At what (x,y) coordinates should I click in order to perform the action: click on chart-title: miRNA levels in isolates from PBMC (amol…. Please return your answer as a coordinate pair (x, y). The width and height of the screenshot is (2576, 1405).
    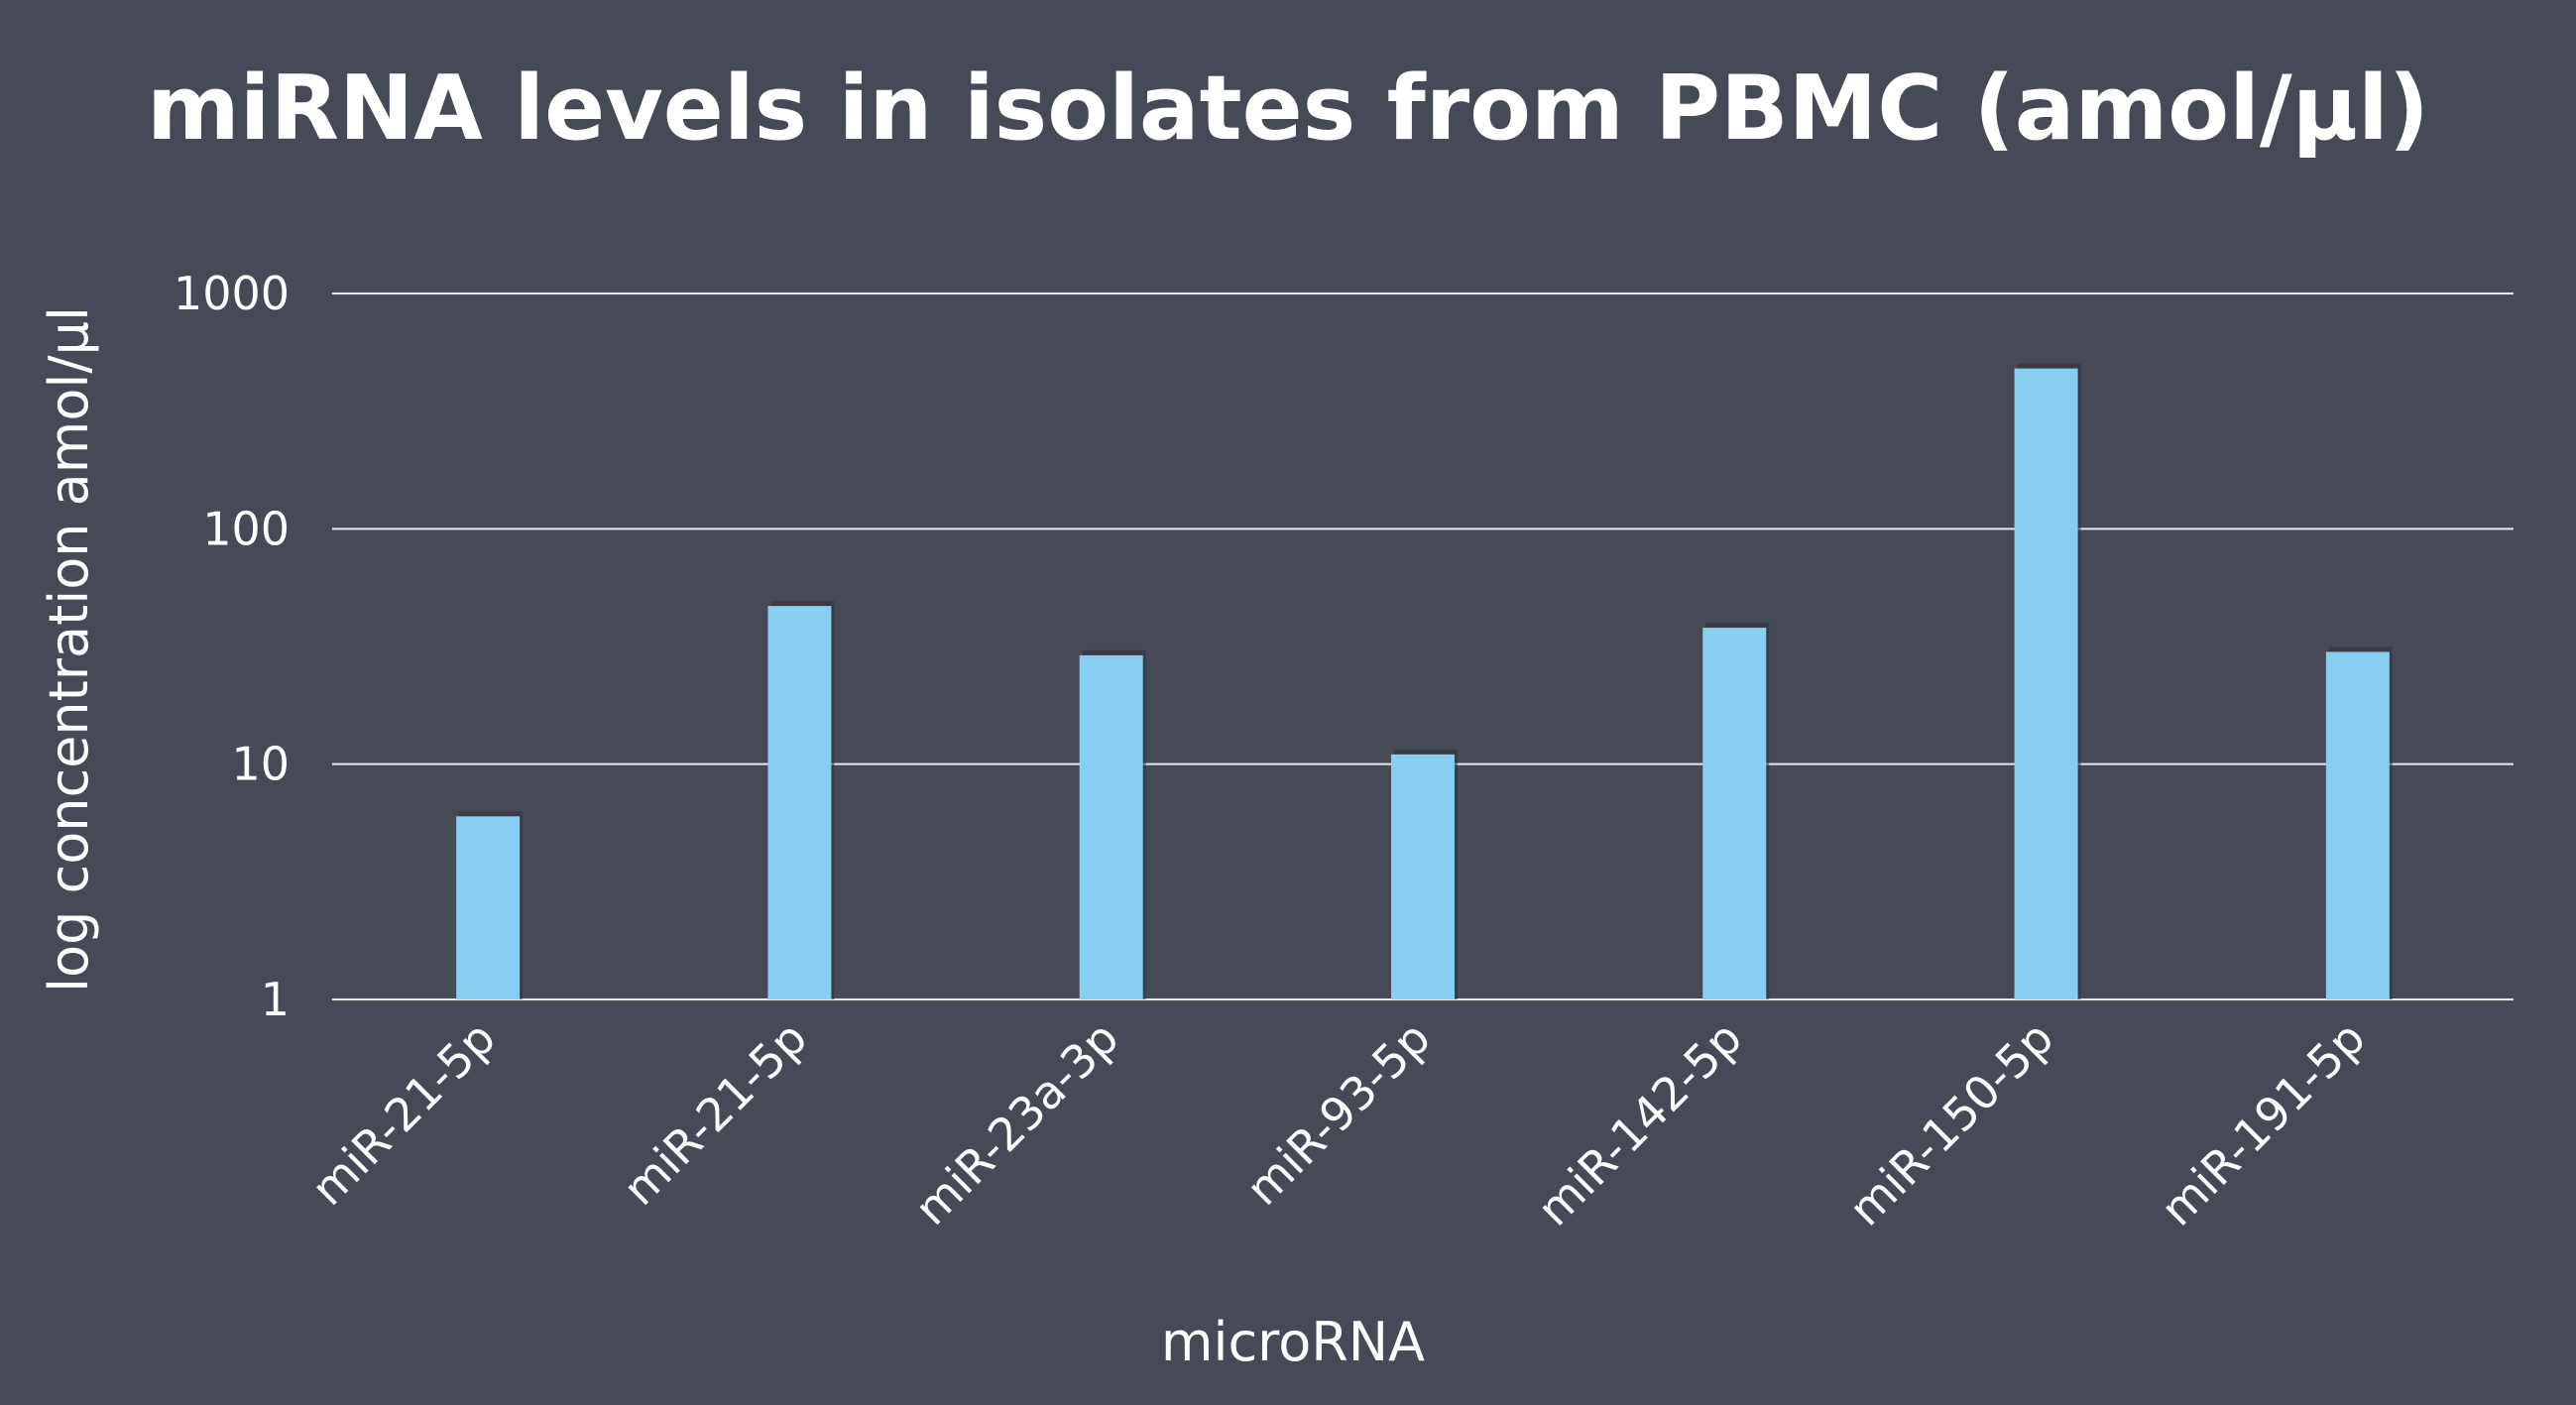
    Looking at the image, I should click on (1288, 109).